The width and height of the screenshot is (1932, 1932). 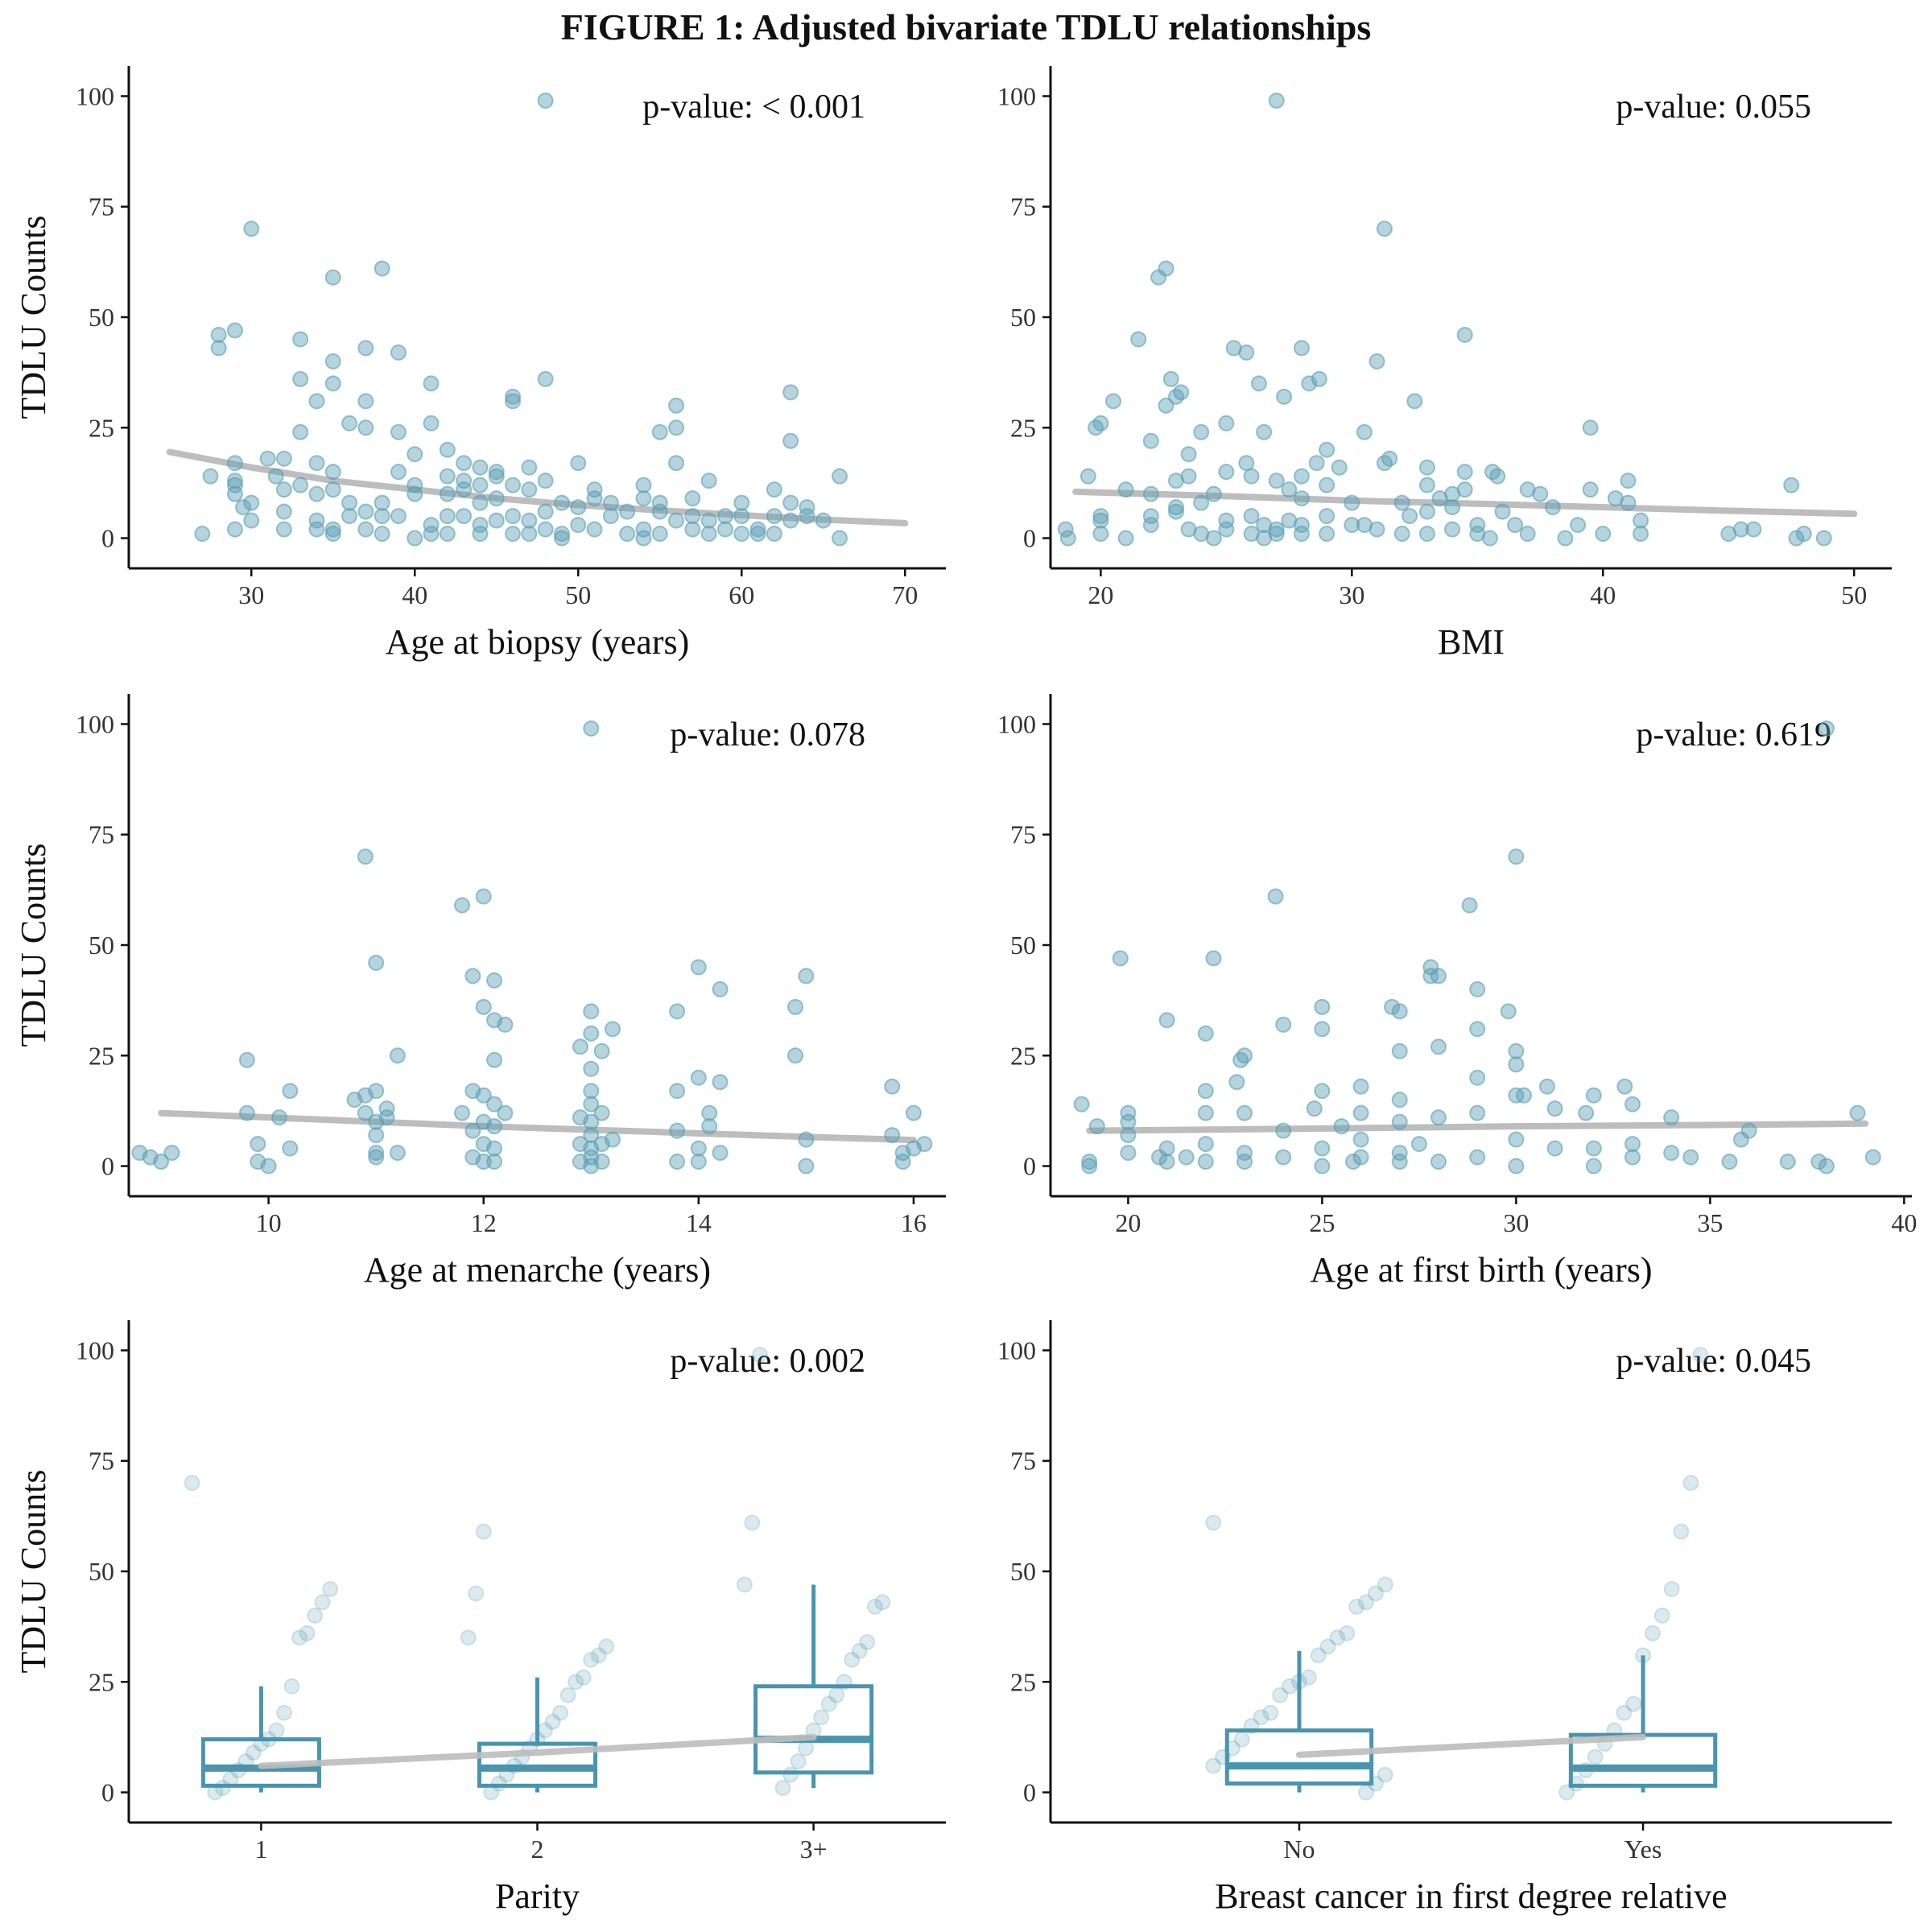 What do you see at coordinates (1481, 1270) in the screenshot?
I see `x-axis-title: Age at first birth (years)` at bounding box center [1481, 1270].